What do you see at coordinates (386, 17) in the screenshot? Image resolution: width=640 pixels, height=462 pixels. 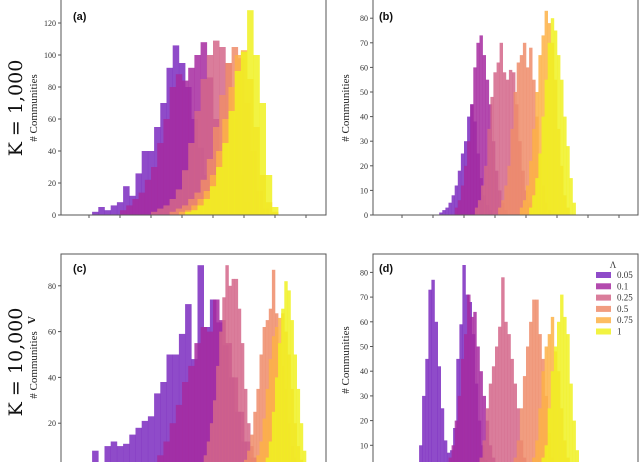 I see `panel-label: (b)` at bounding box center [386, 17].